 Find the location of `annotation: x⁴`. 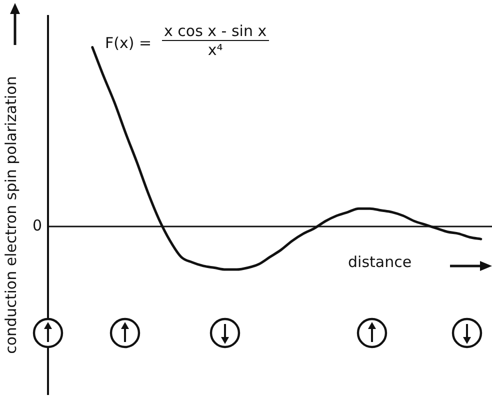

annotation: x⁴ is located at coordinates (215, 50).